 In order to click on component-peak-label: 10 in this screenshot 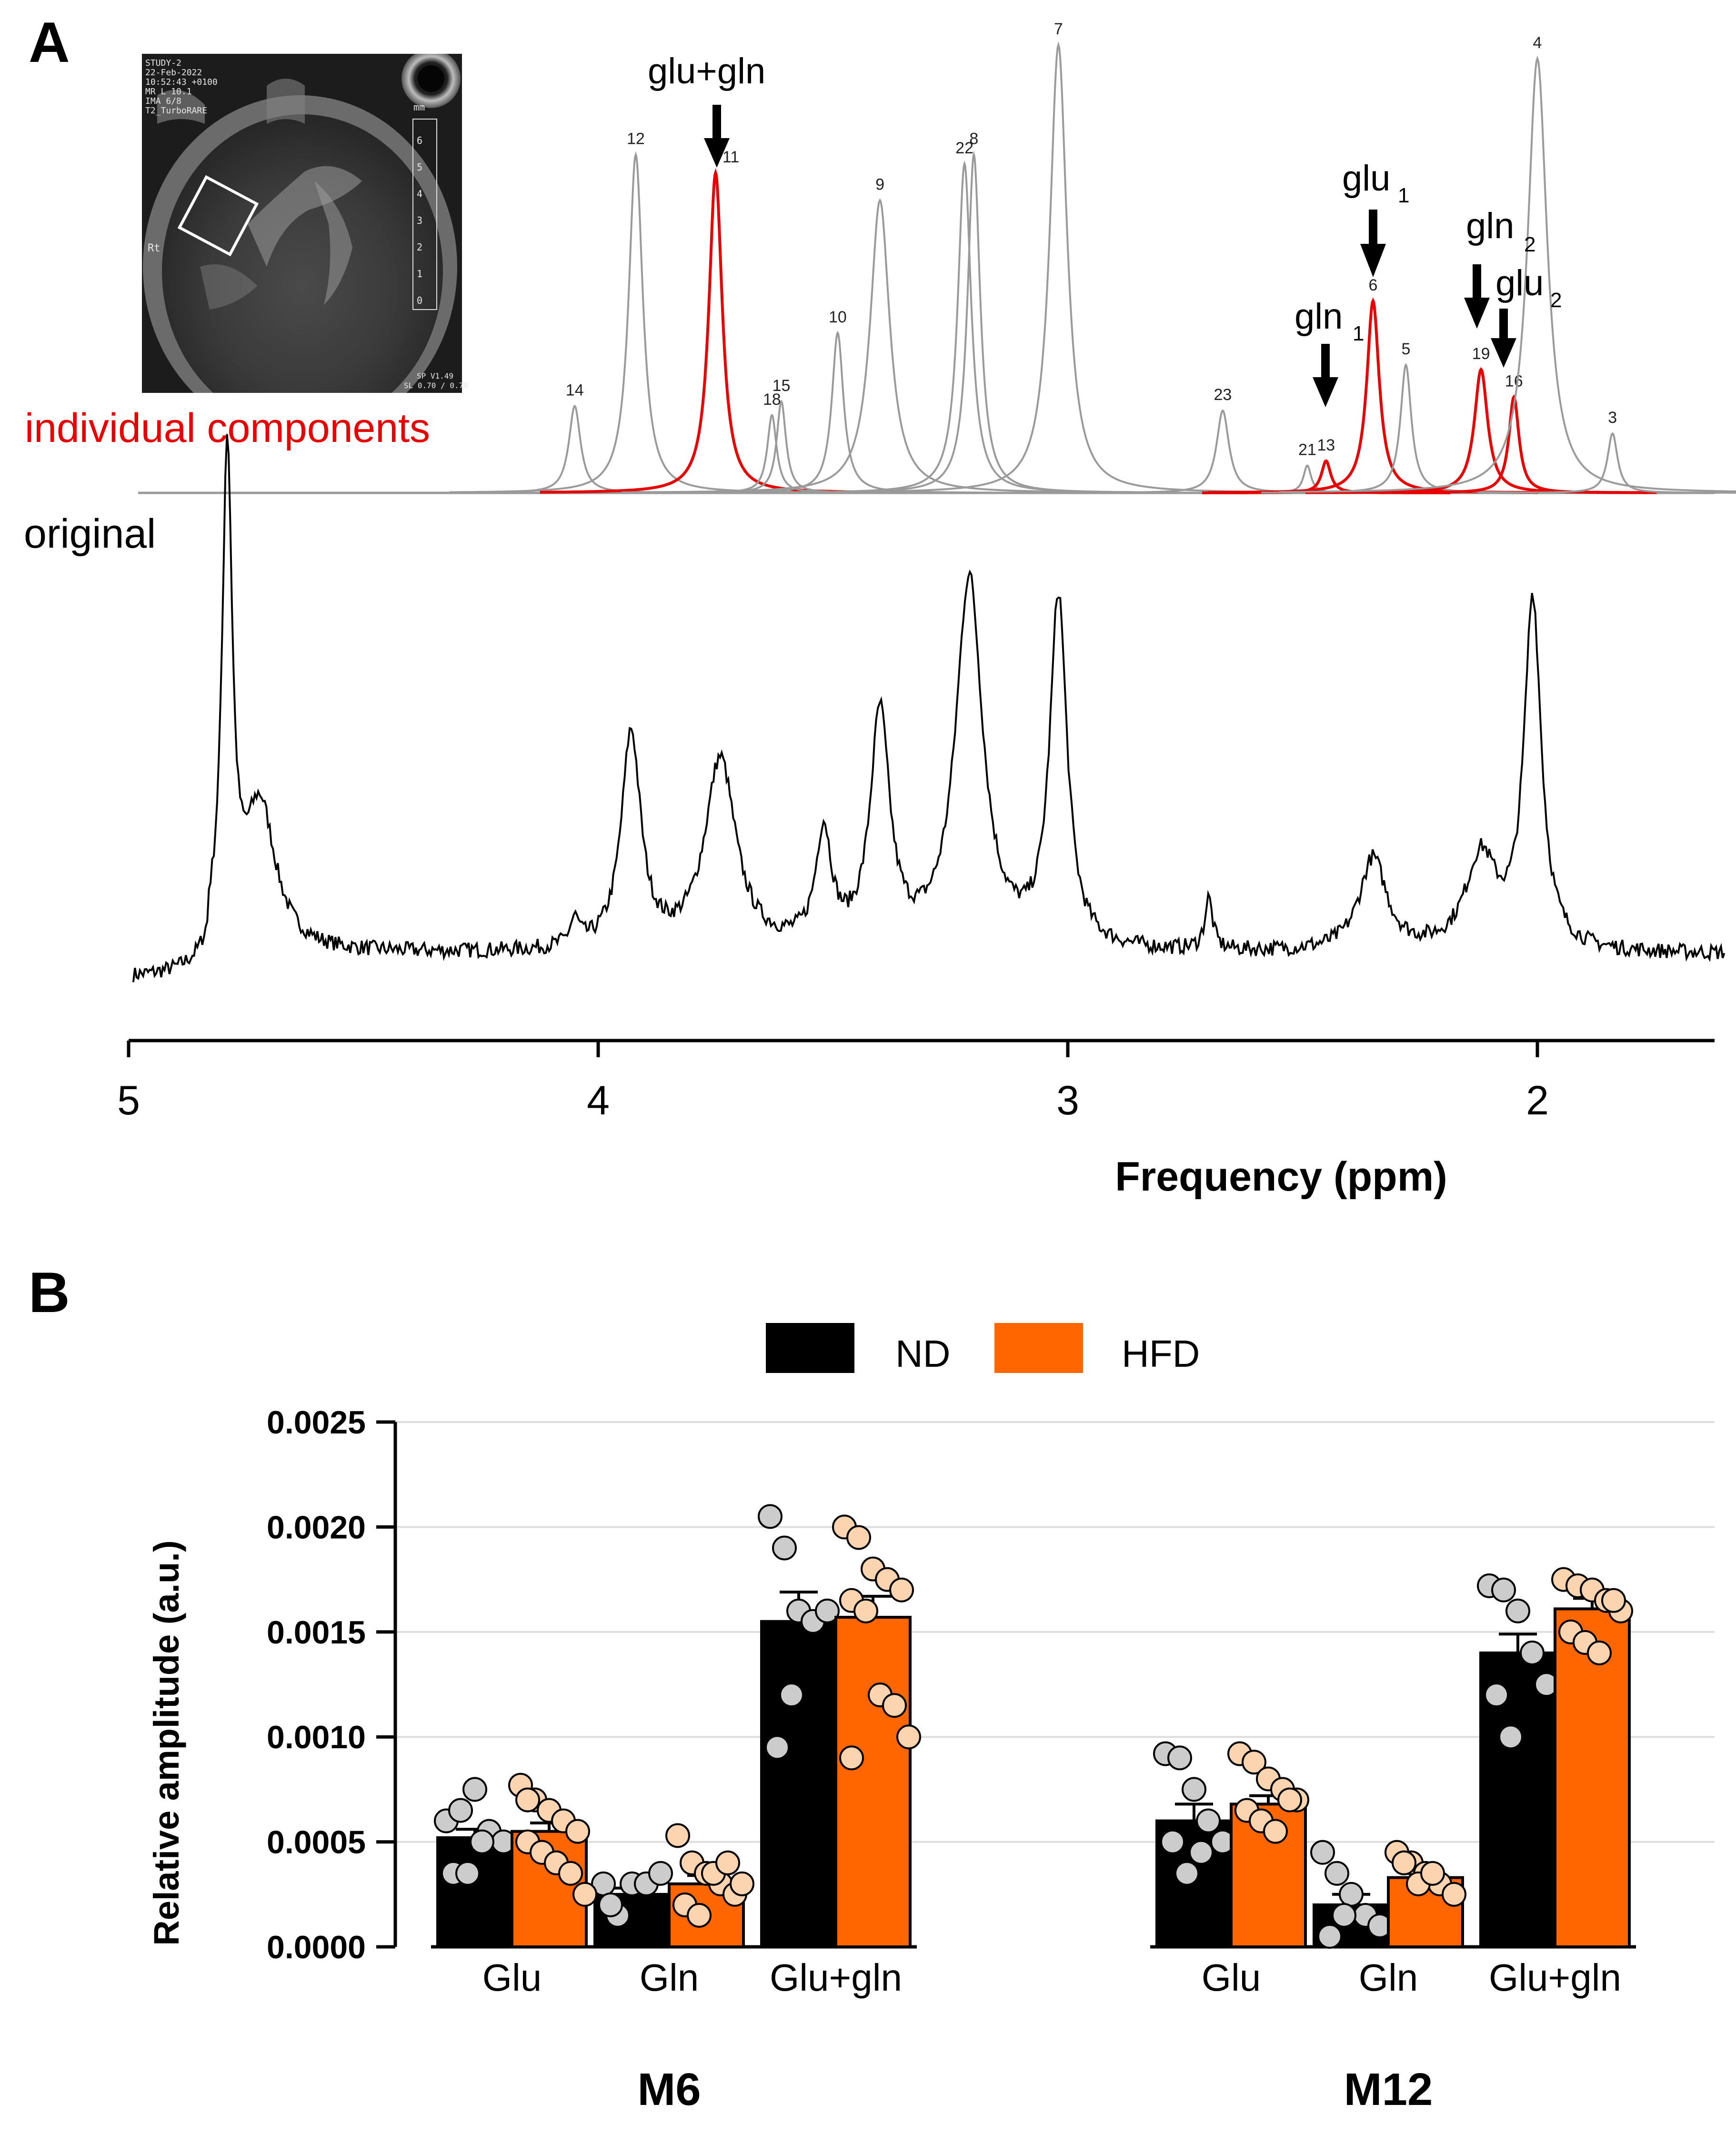, I will do `click(838, 317)`.